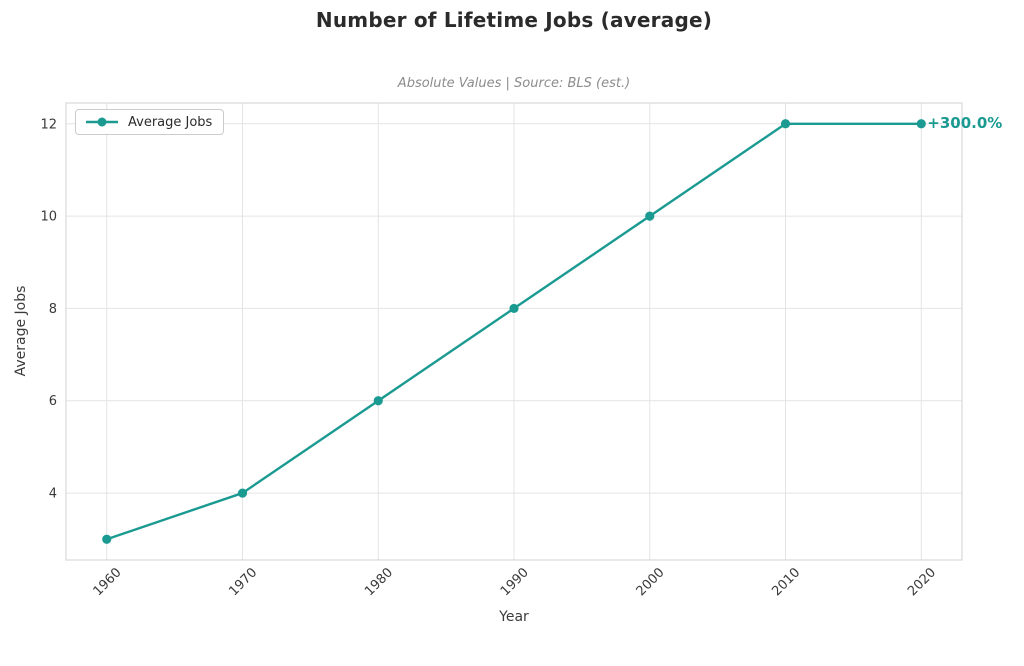 The height and width of the screenshot is (666, 1024). Describe the element at coordinates (53, 401) in the screenshot. I see `y-tick-label: 6` at that location.